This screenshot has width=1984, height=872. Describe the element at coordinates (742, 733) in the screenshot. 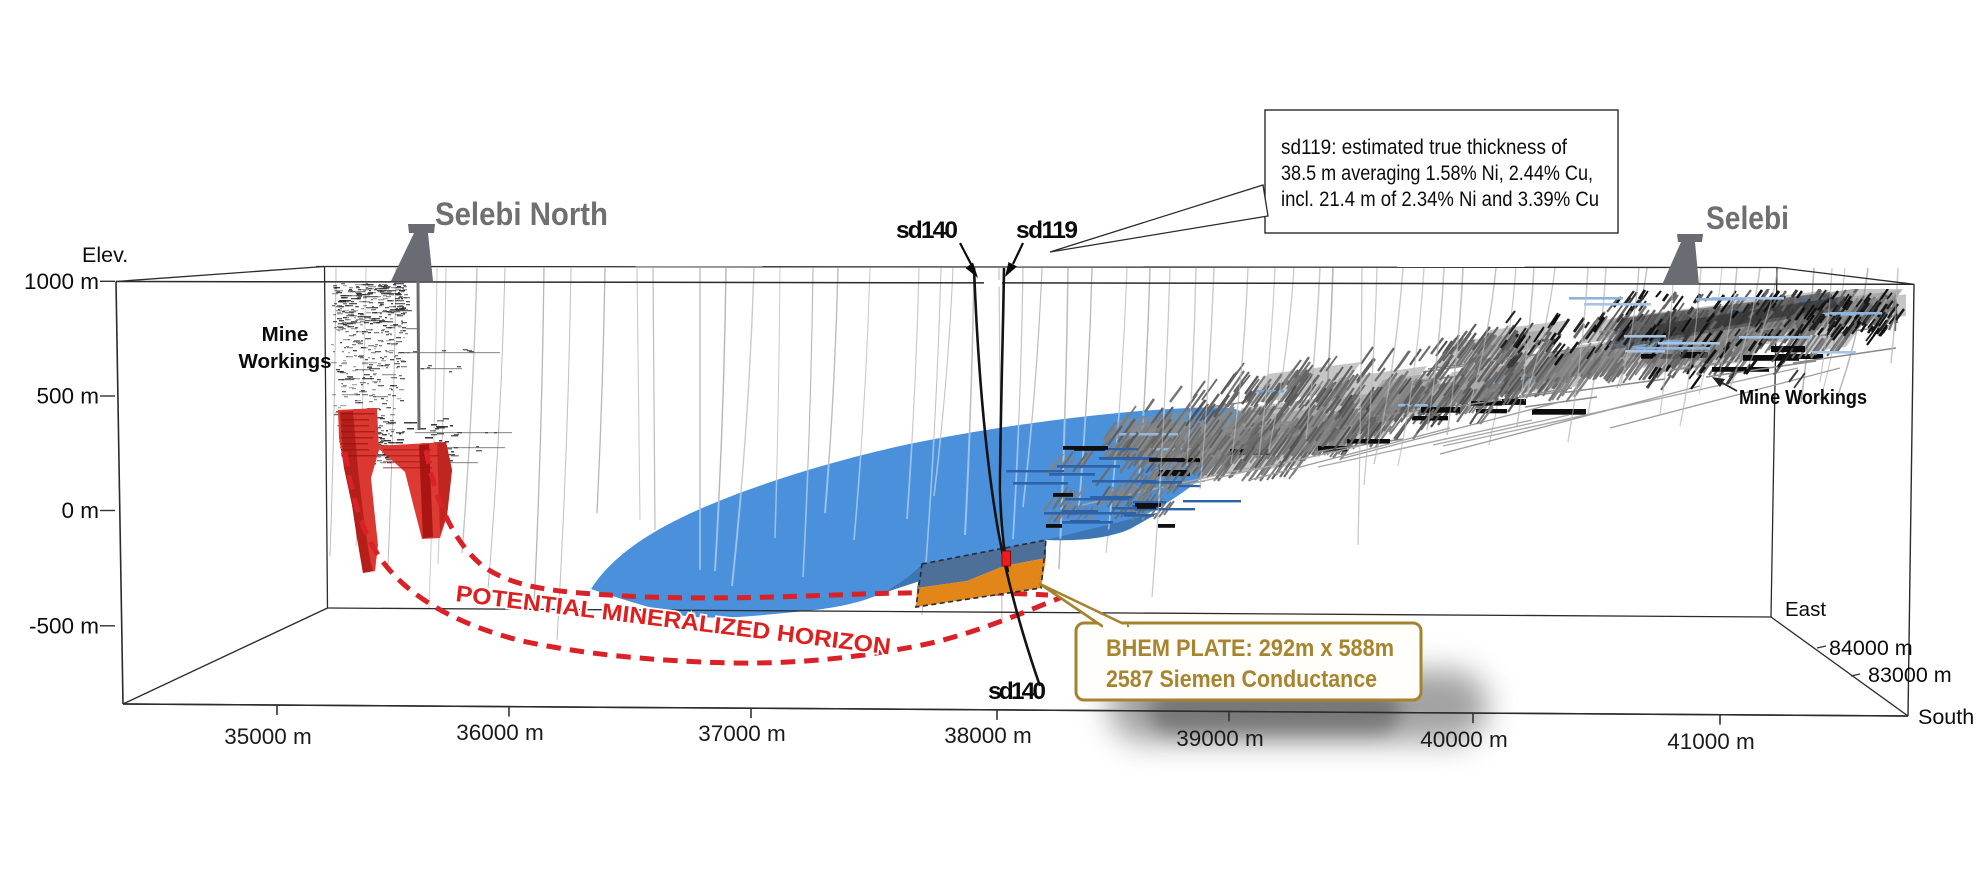

I see `svg-text: 37000 m` at that location.